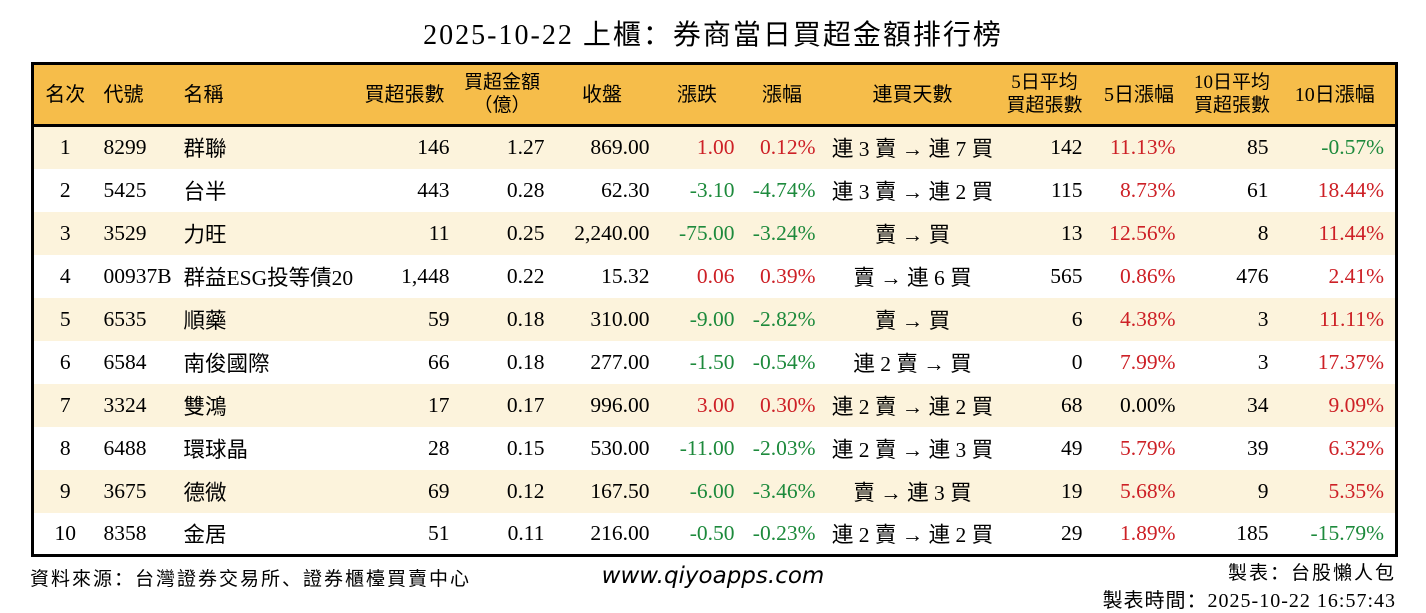  Describe the element at coordinates (404, 319) in the screenshot. I see `cell-net_buy_volume: 59` at that location.